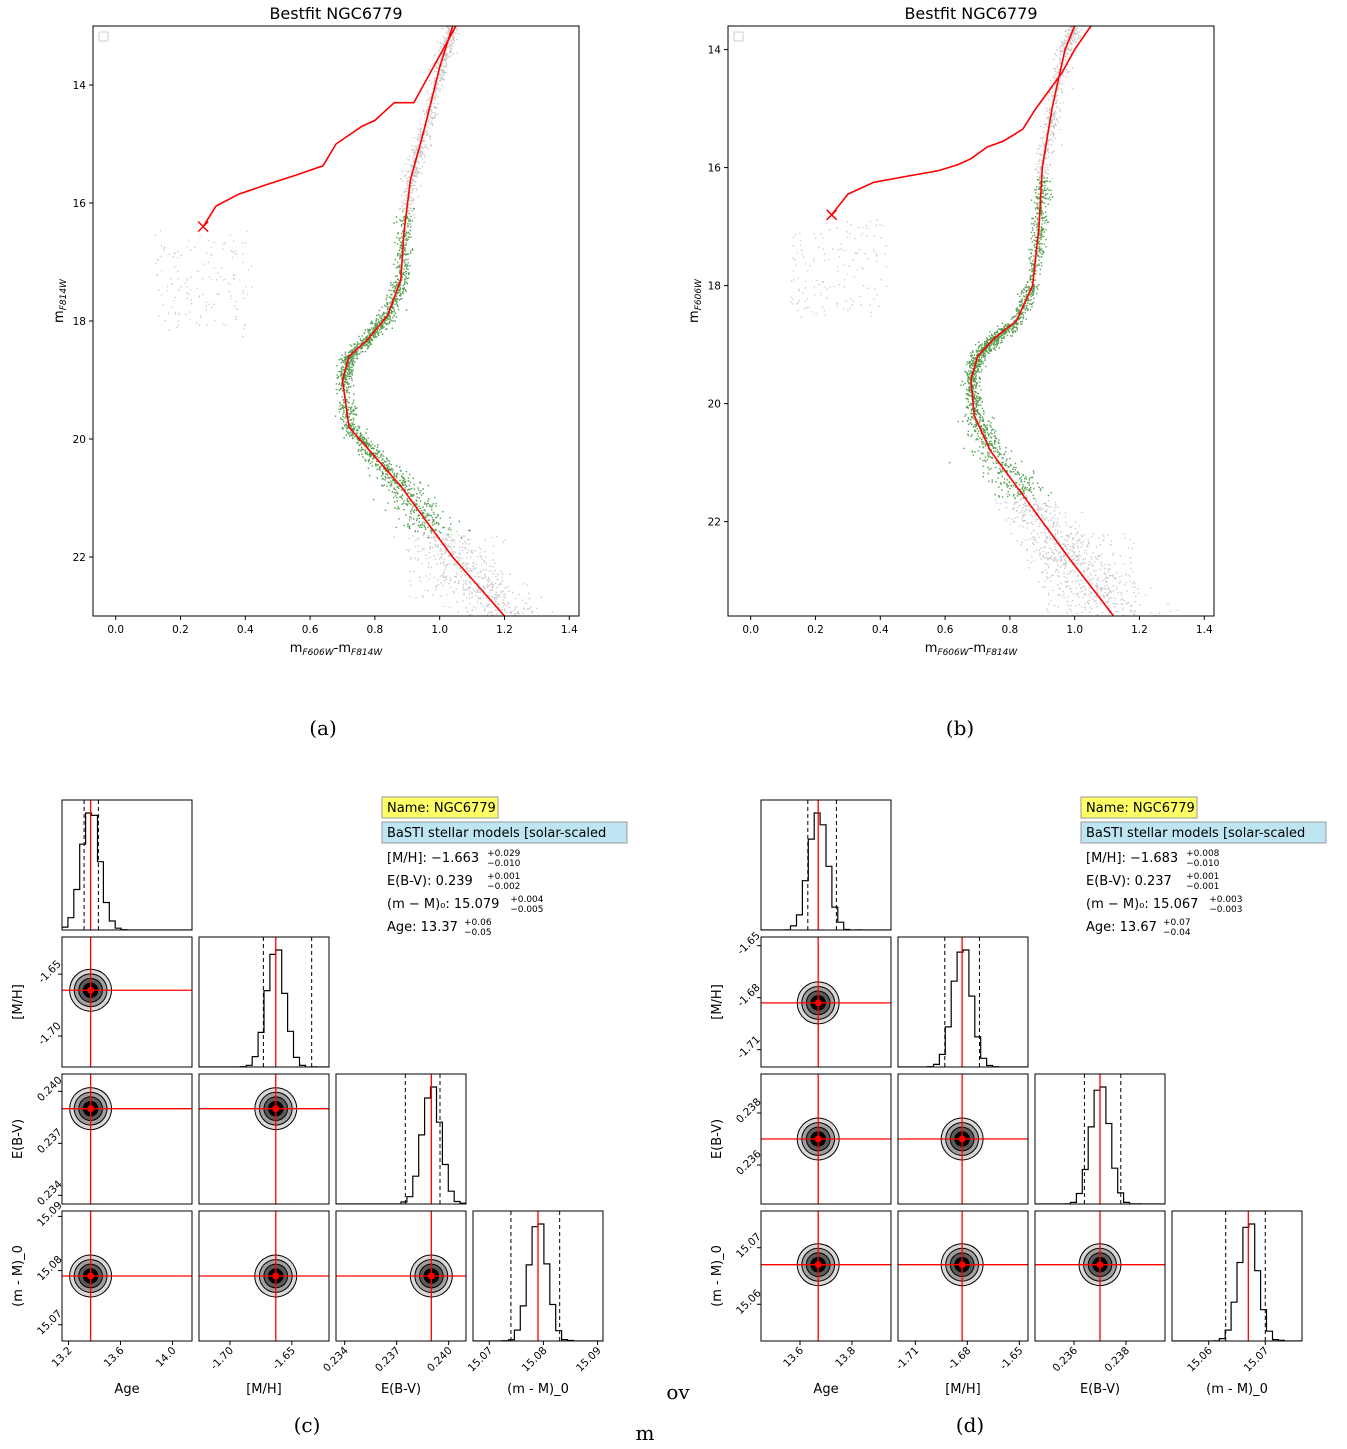  Describe the element at coordinates (310, 630) in the screenshot. I see `x-tick-label: 0.6` at that location.